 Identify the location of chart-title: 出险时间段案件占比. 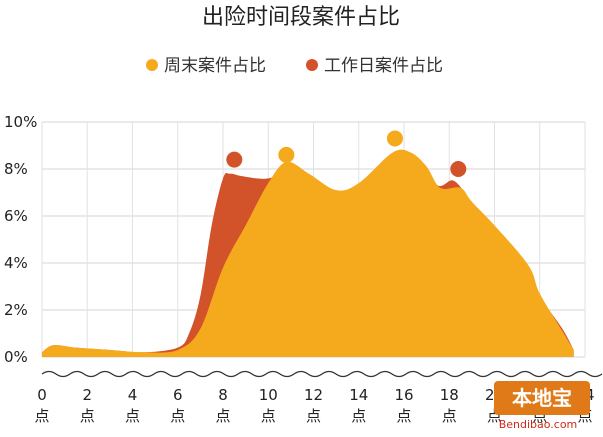
(301, 17).